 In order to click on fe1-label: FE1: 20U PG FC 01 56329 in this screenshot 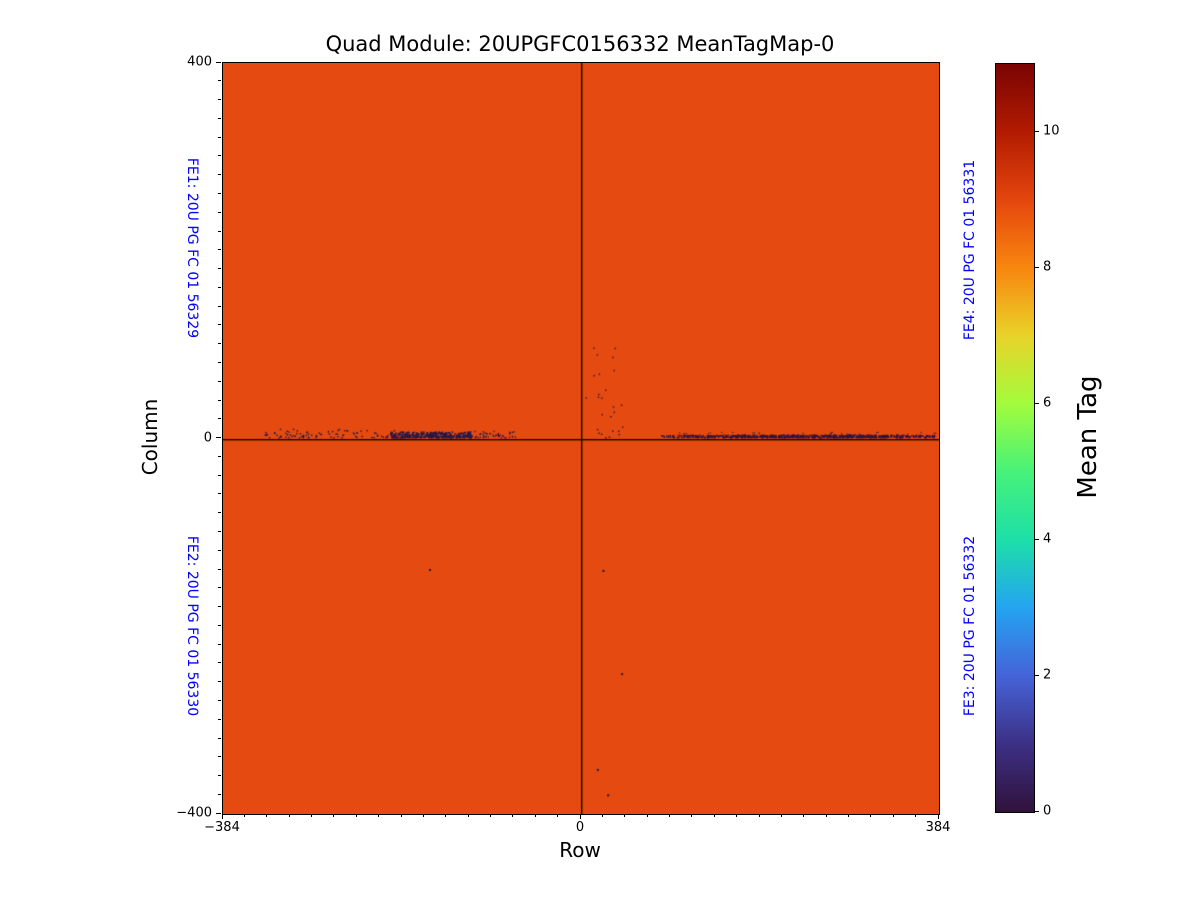, I will do `click(192, 248)`.